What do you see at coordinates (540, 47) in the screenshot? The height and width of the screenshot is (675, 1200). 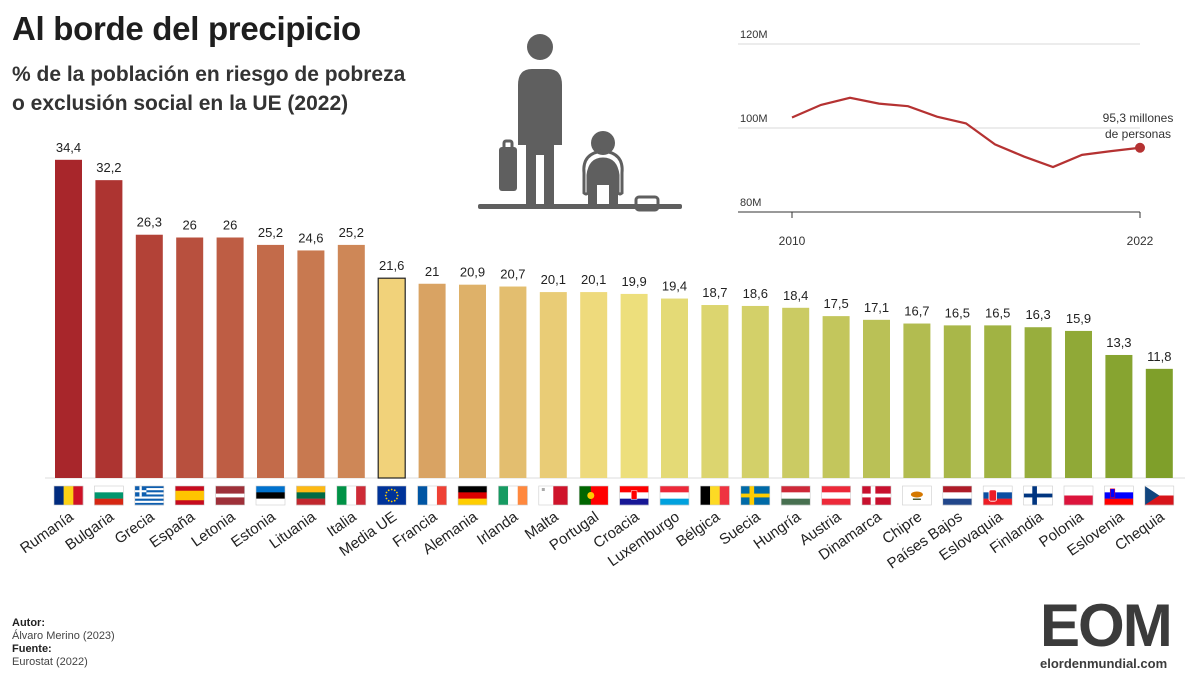 I see `adult-head` at bounding box center [540, 47].